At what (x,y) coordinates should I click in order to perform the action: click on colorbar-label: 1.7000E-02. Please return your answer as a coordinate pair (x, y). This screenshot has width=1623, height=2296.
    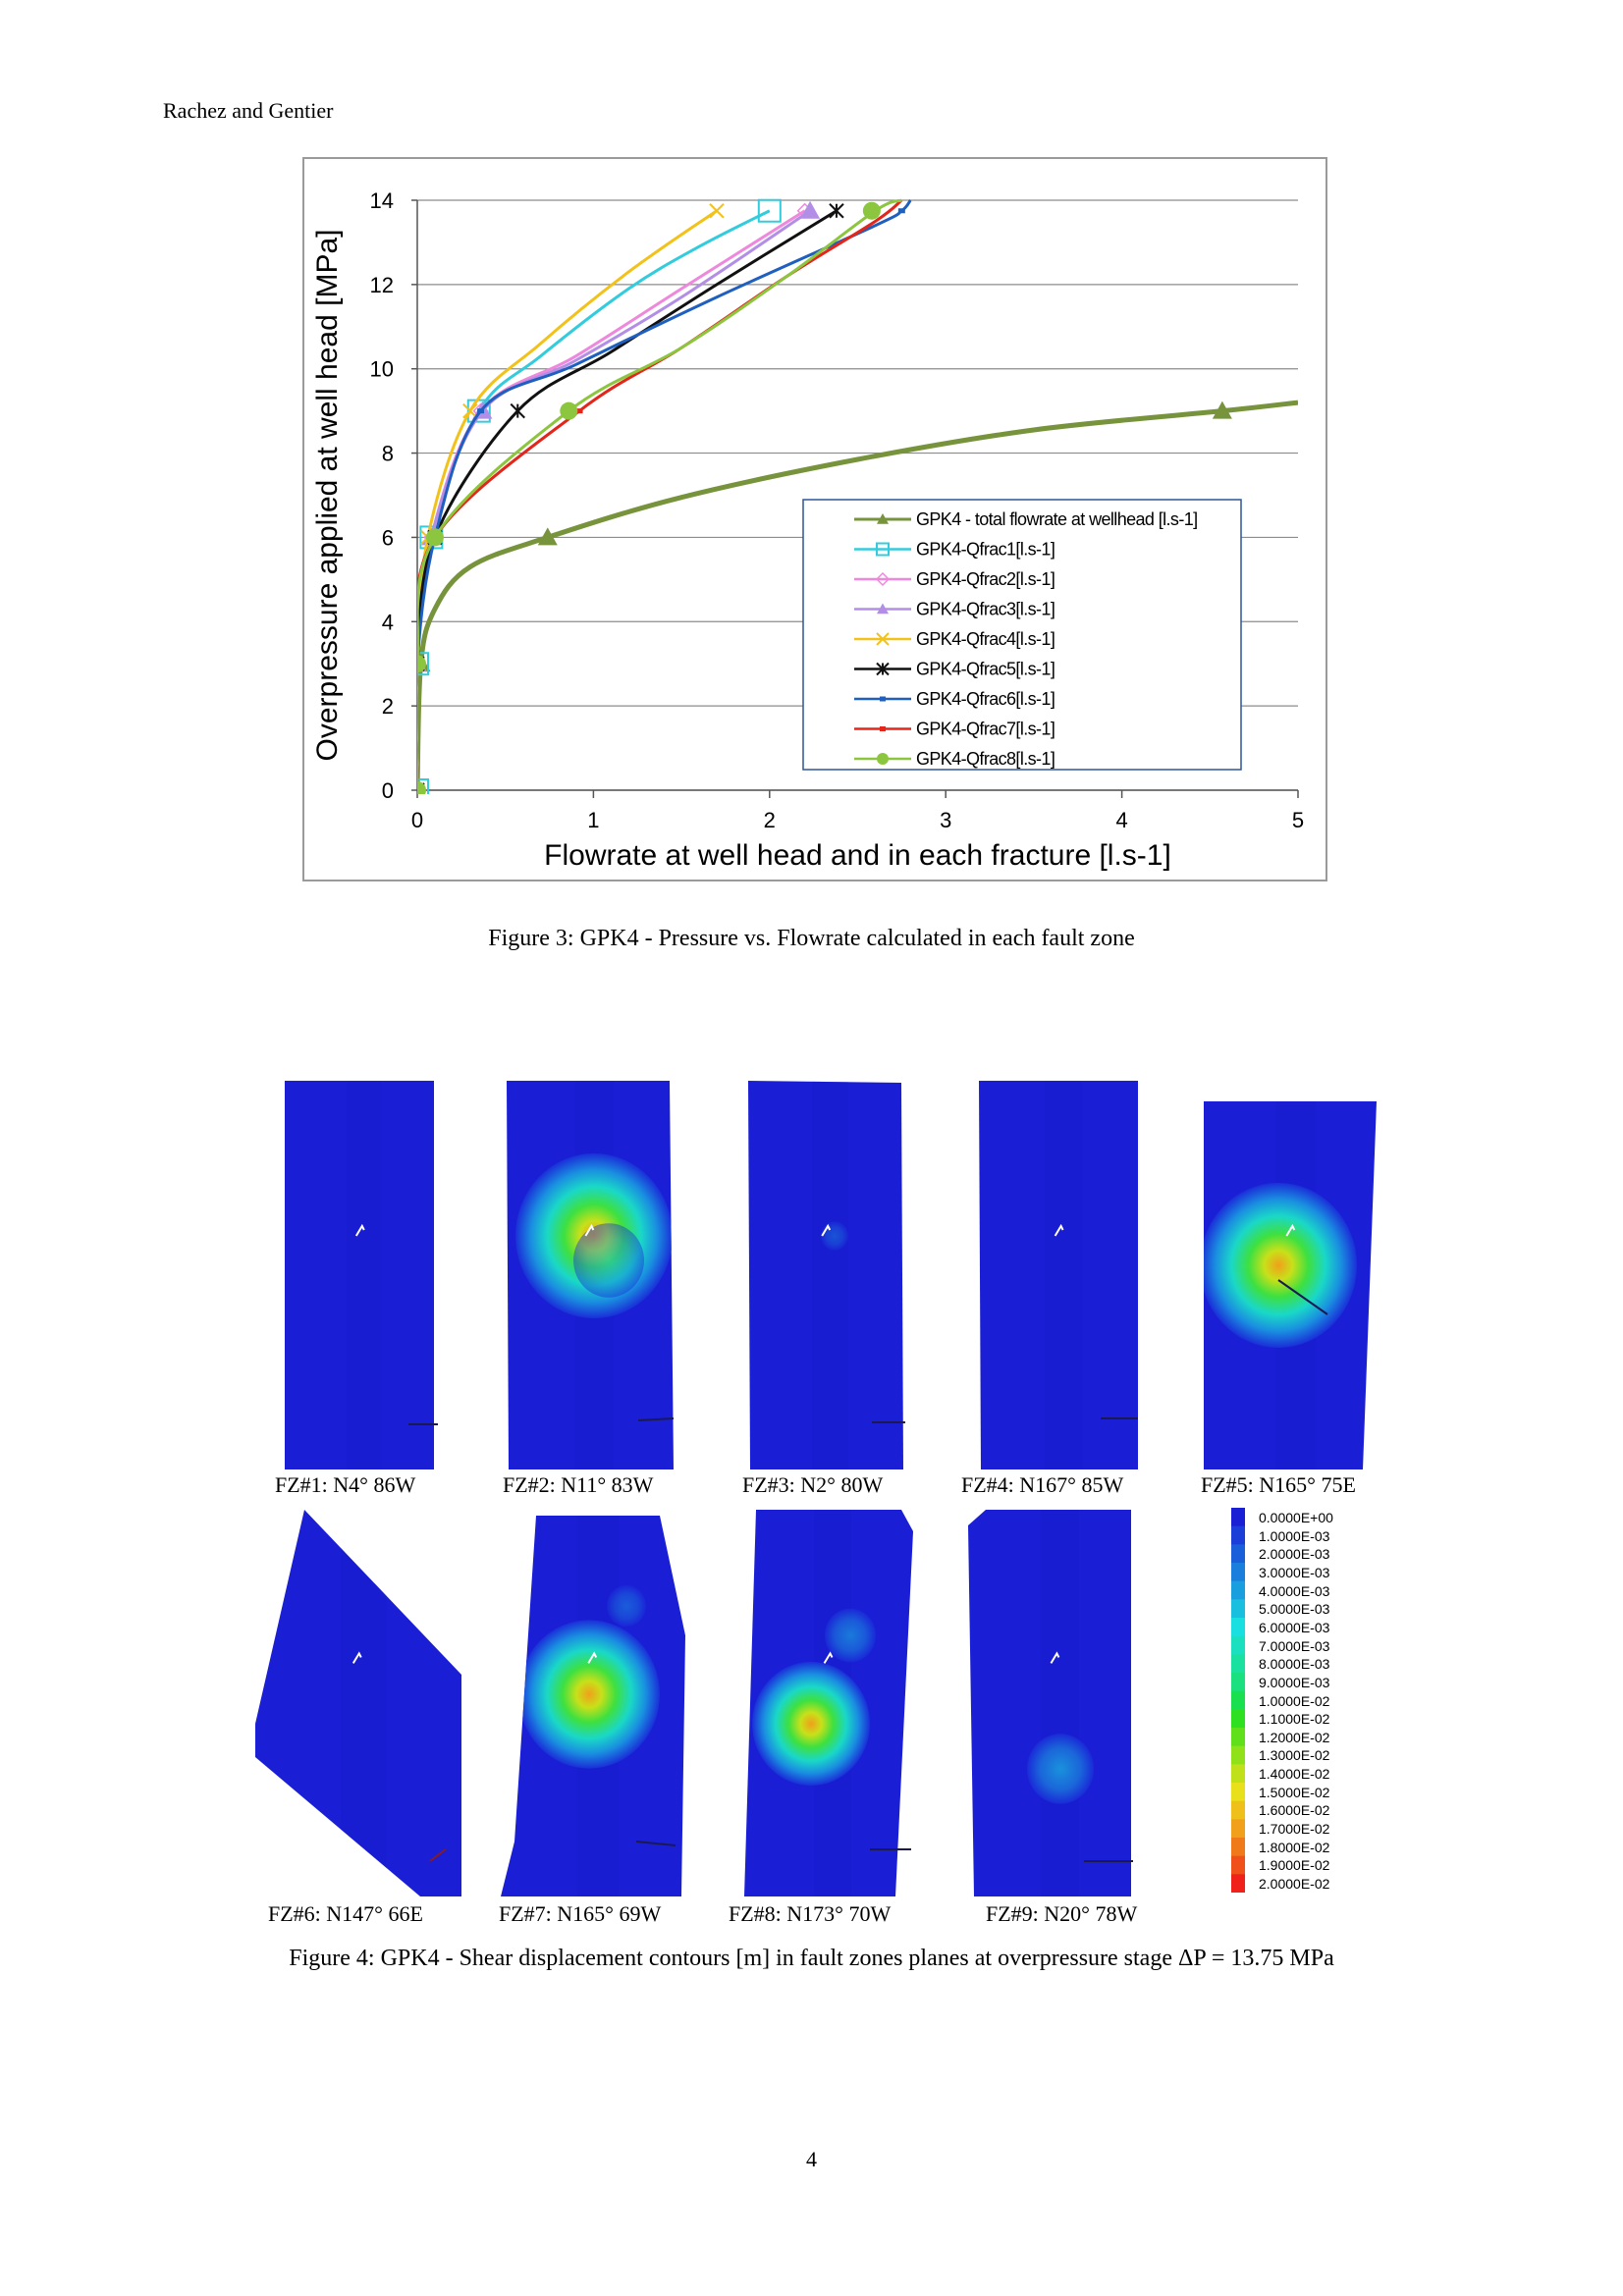
    Looking at the image, I should click on (1294, 1830).